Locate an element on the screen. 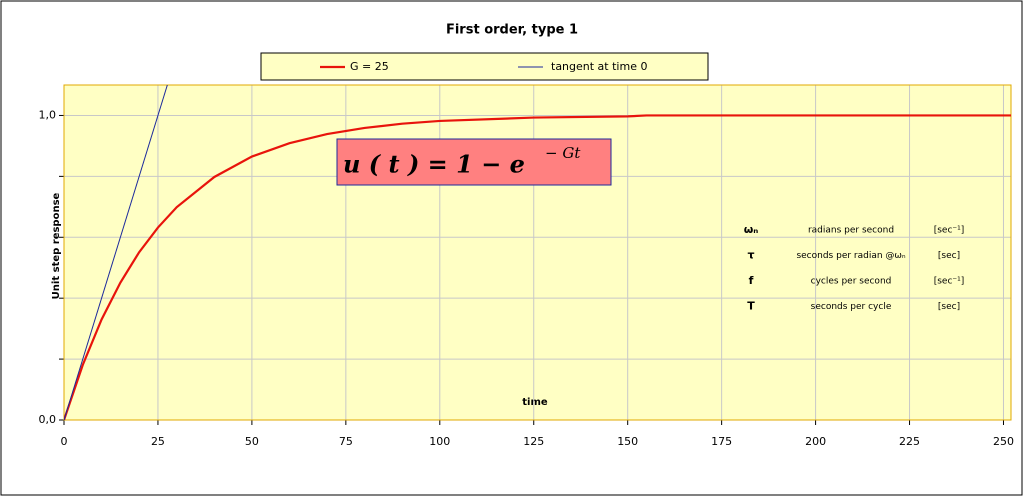  x-tick-label: 125 is located at coordinates (533, 441).